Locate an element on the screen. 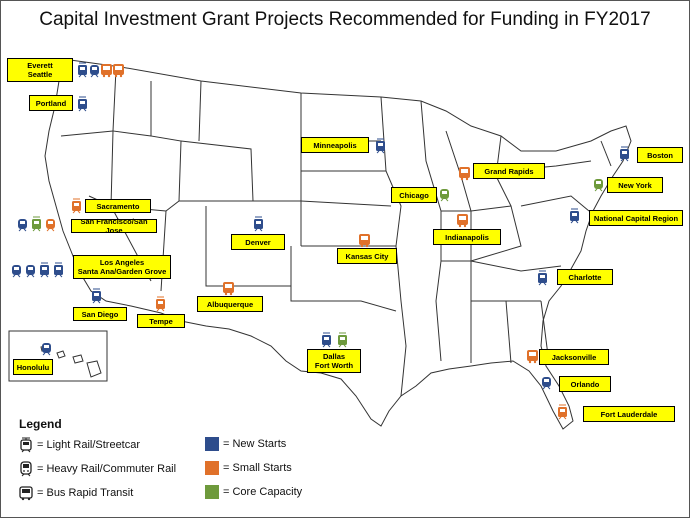  portland-light-rail-icon is located at coordinates (82, 104).